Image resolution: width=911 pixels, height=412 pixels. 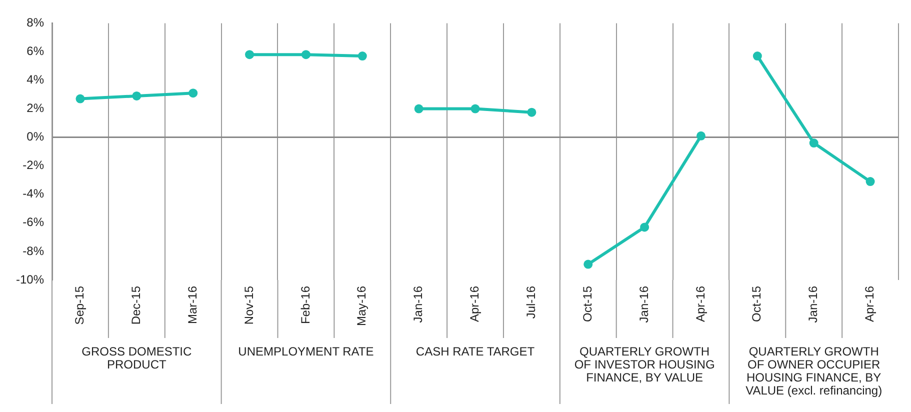 What do you see at coordinates (79, 305) in the screenshot?
I see `x-tick-label: Sep-15` at bounding box center [79, 305].